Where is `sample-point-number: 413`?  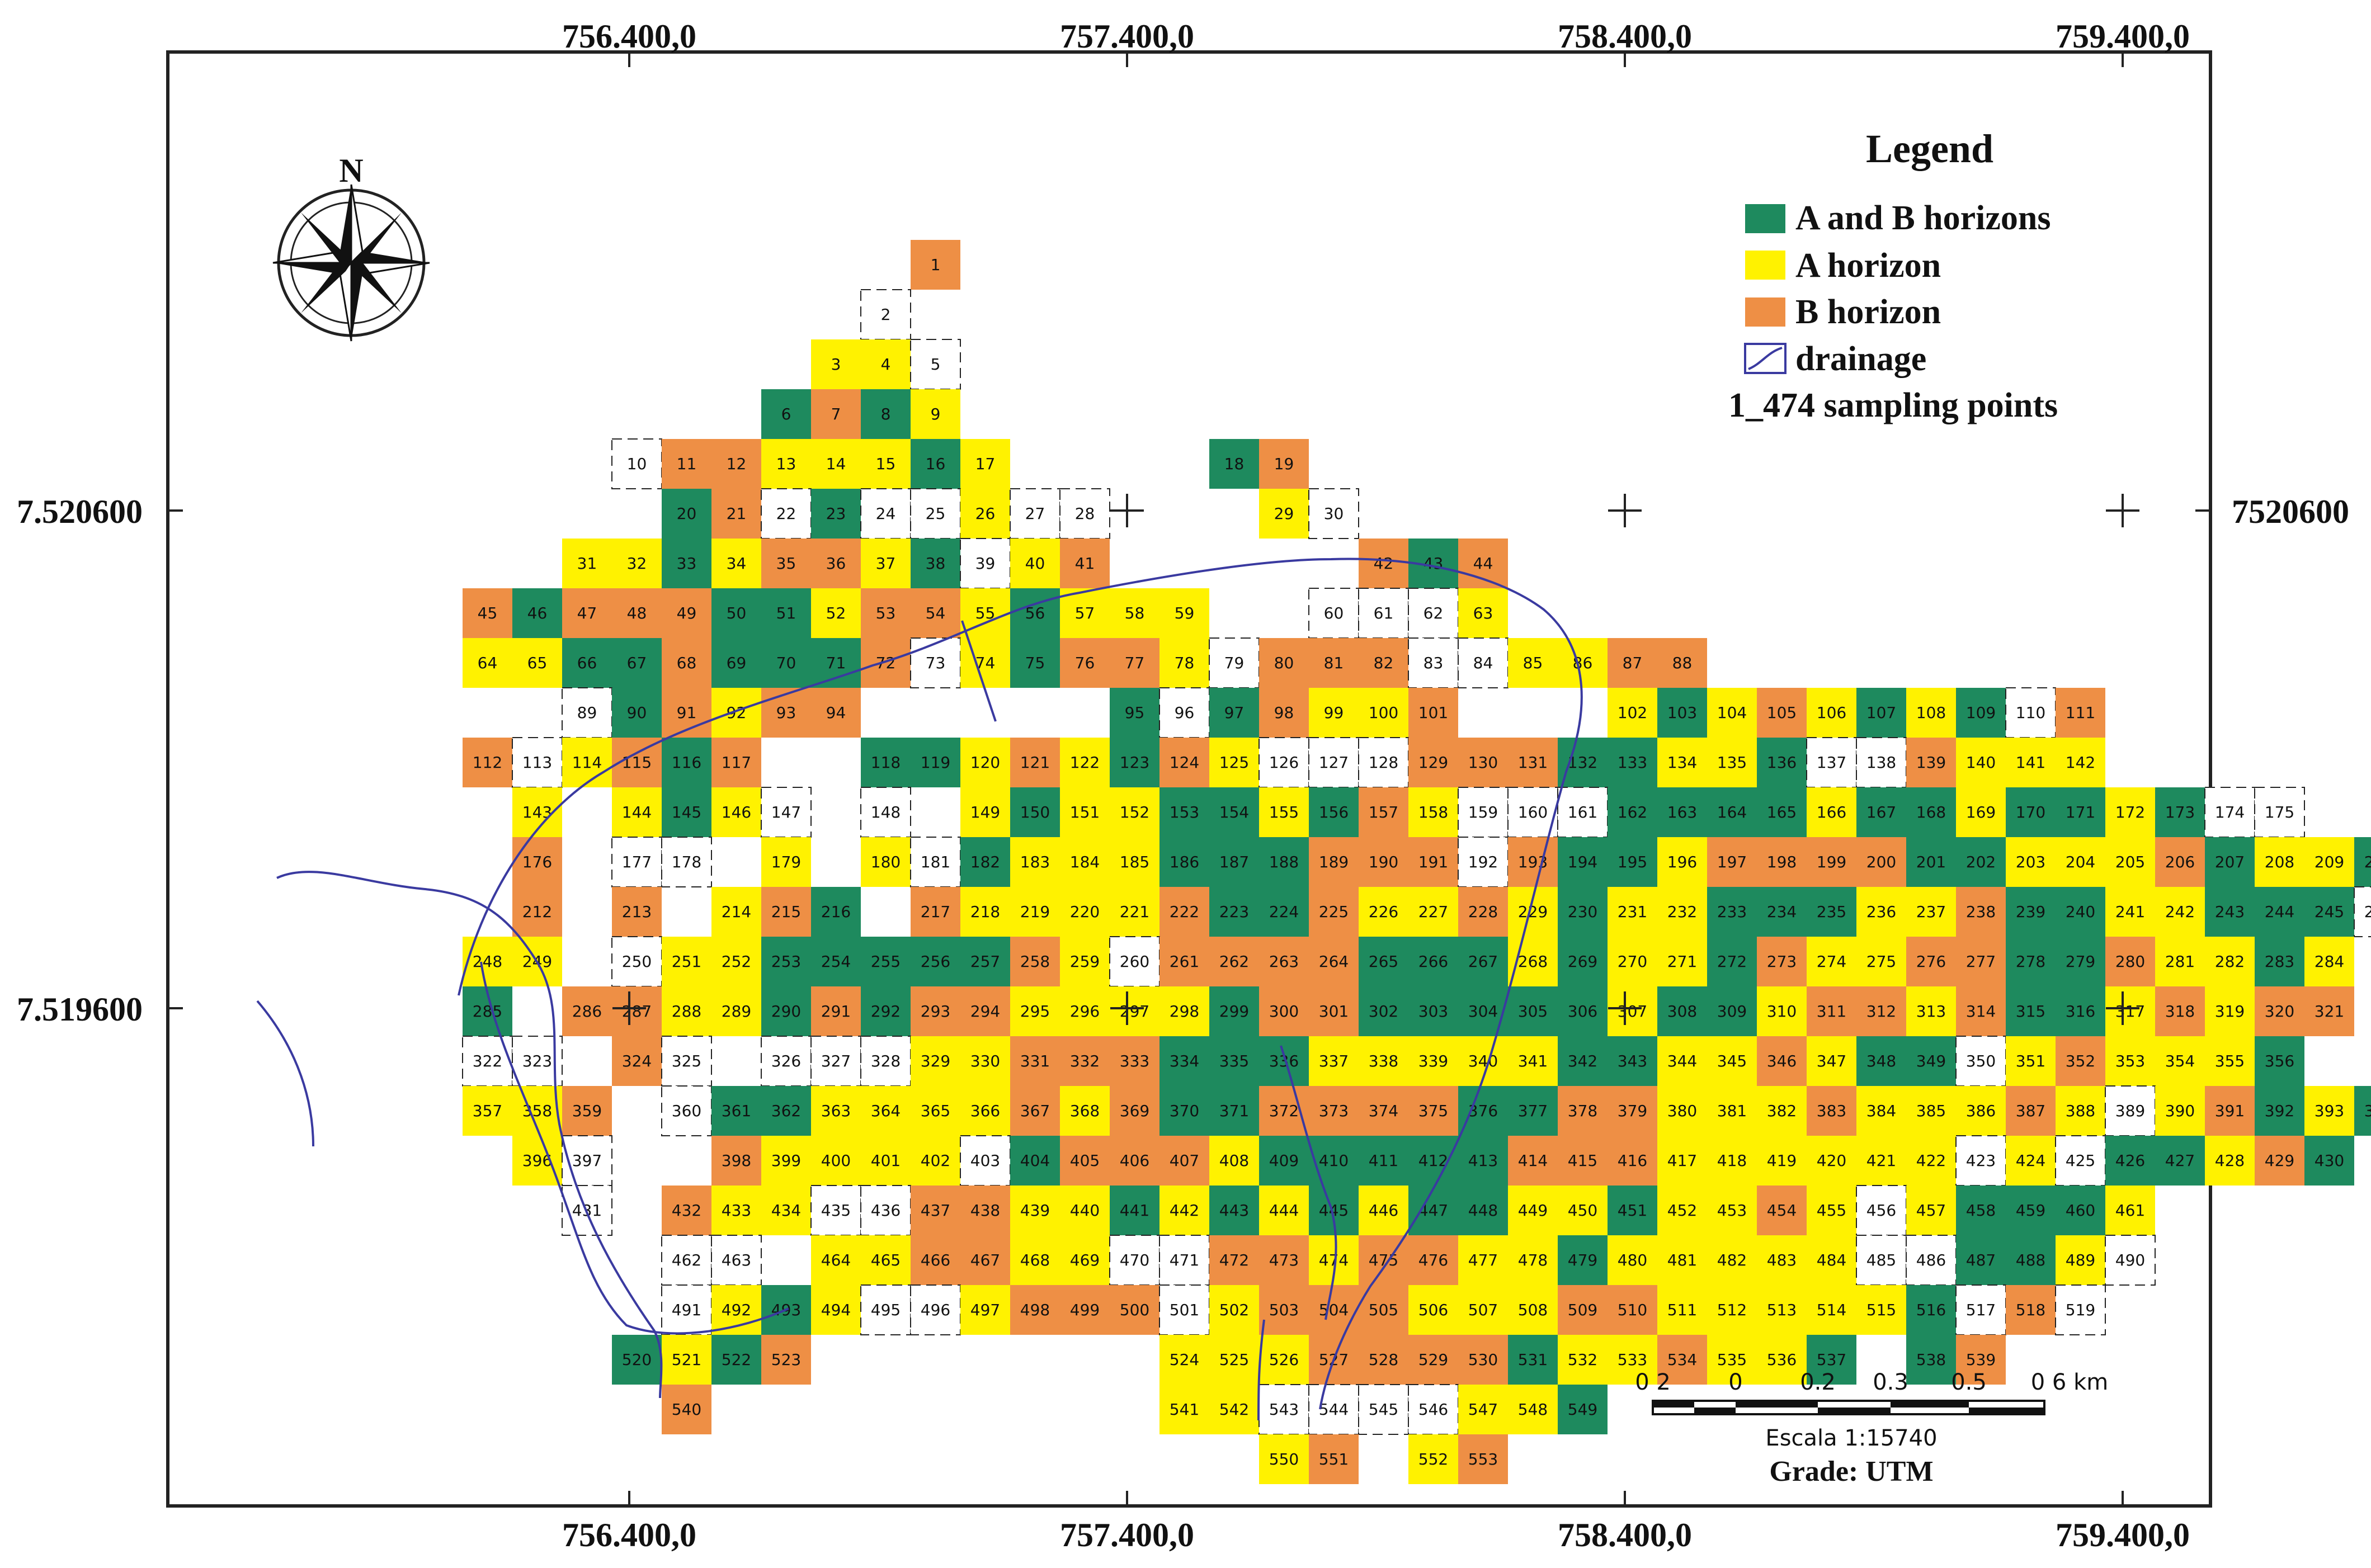 sample-point-number: 413 is located at coordinates (1483, 1161).